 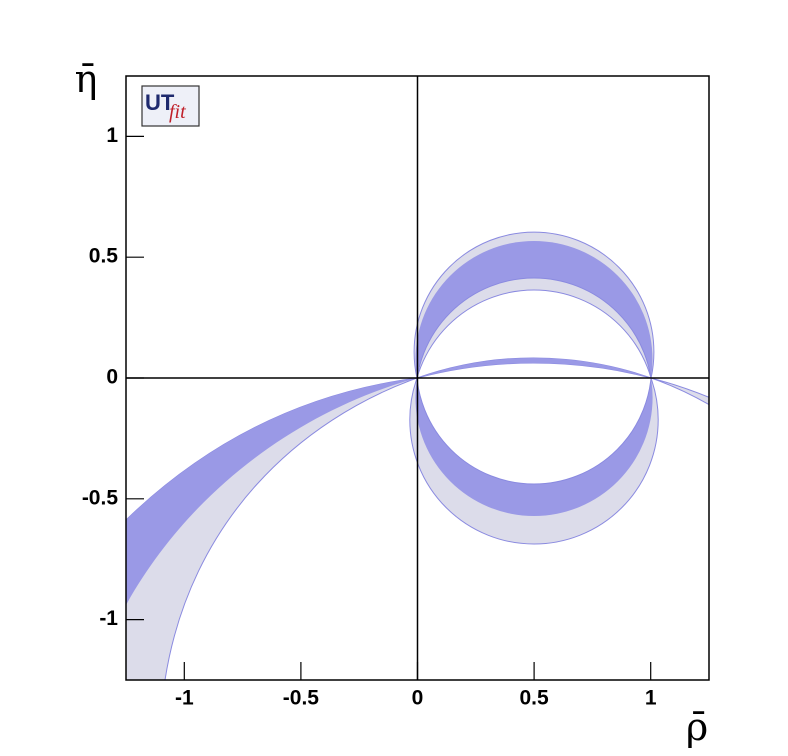 I want to click on y-tick-label: -1, so click(x=108, y=618).